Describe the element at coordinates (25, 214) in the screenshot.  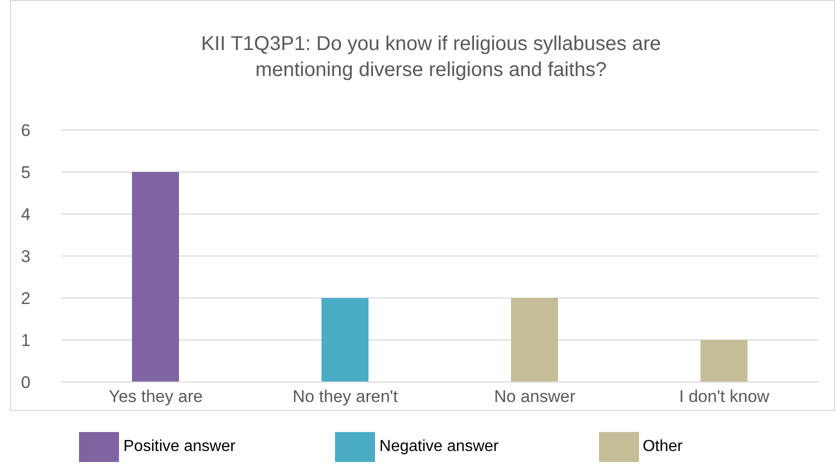
I see `y-tick-label: 4` at that location.